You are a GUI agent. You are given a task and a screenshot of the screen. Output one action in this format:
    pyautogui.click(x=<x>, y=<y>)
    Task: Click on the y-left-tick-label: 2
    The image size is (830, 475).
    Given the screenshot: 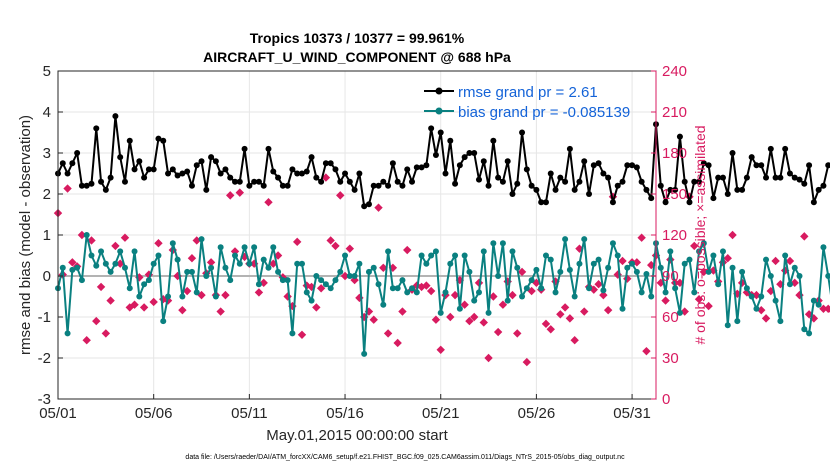 What is the action you would take?
    pyautogui.click(x=47, y=194)
    